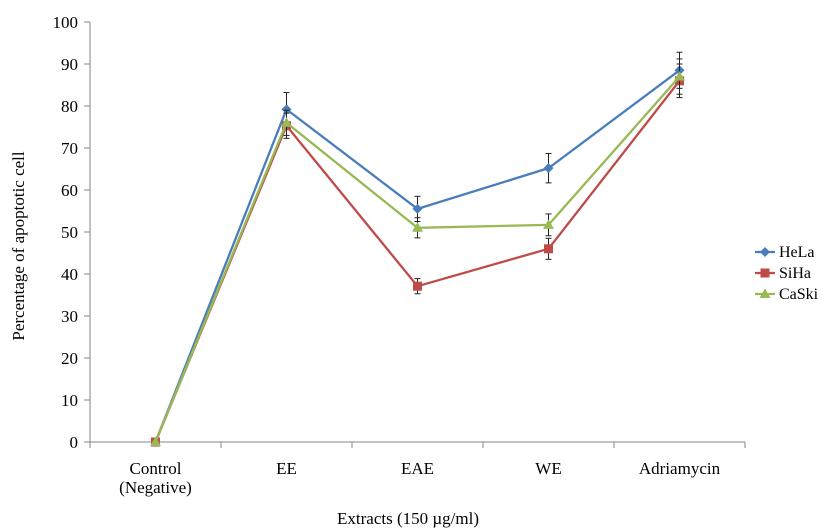 The height and width of the screenshot is (529, 837). I want to click on x-tick-label: WE, so click(548, 468).